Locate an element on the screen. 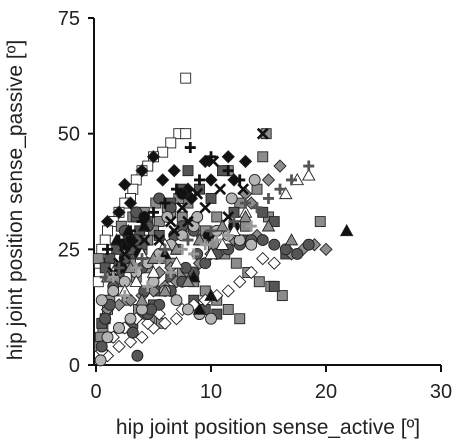 Image resolution: width=457 pixels, height=444 pixels. x-axis: 0 10 20 30 is located at coordinates (271, 383).